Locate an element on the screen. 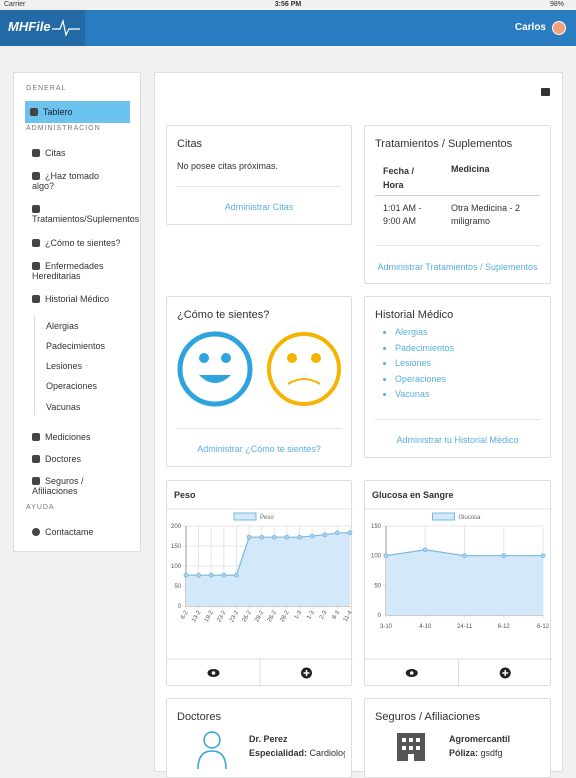  carrier: Carrier is located at coordinates (15, 4).